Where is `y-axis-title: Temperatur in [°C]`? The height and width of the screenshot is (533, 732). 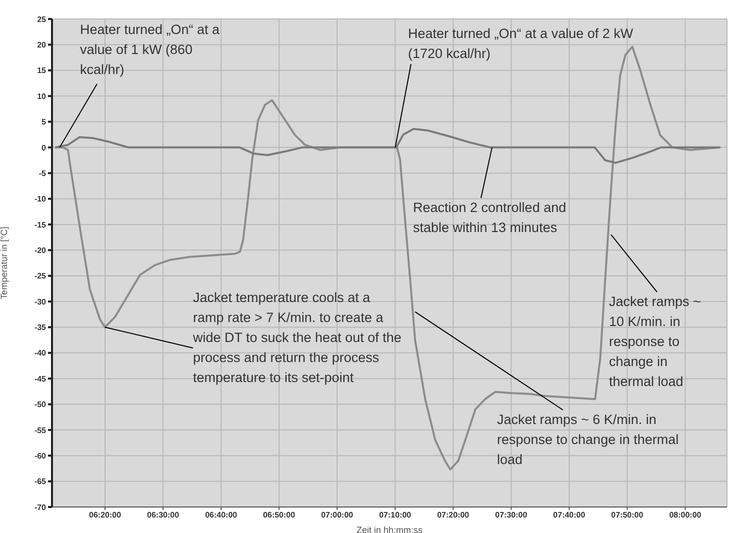 y-axis-title: Temperatur in [°C] is located at coordinates (5, 263).